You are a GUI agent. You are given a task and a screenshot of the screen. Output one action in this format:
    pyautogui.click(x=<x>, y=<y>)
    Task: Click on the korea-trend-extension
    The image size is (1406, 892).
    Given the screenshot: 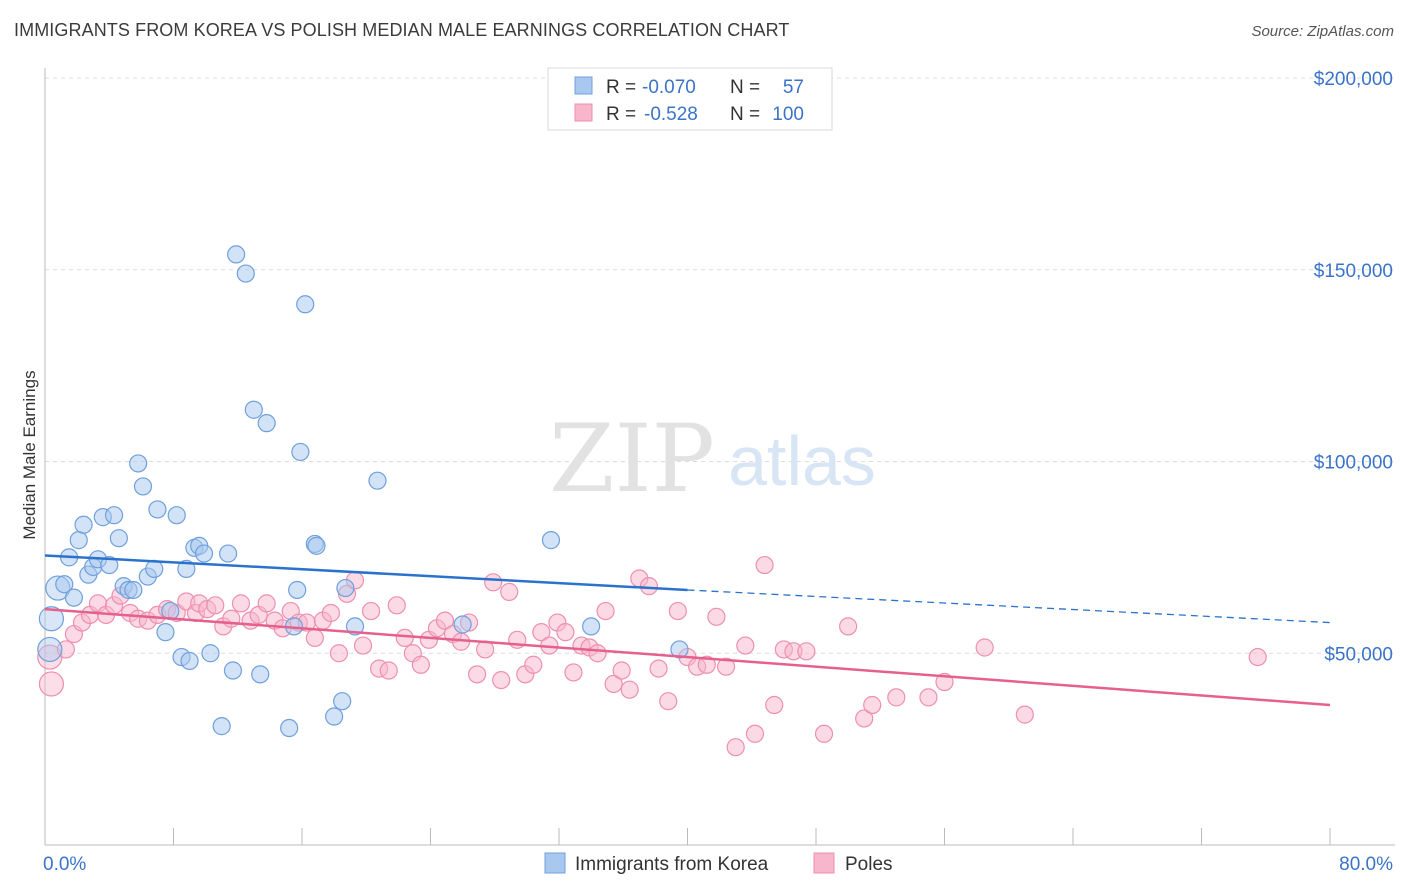 What is the action you would take?
    pyautogui.click(x=1009, y=606)
    